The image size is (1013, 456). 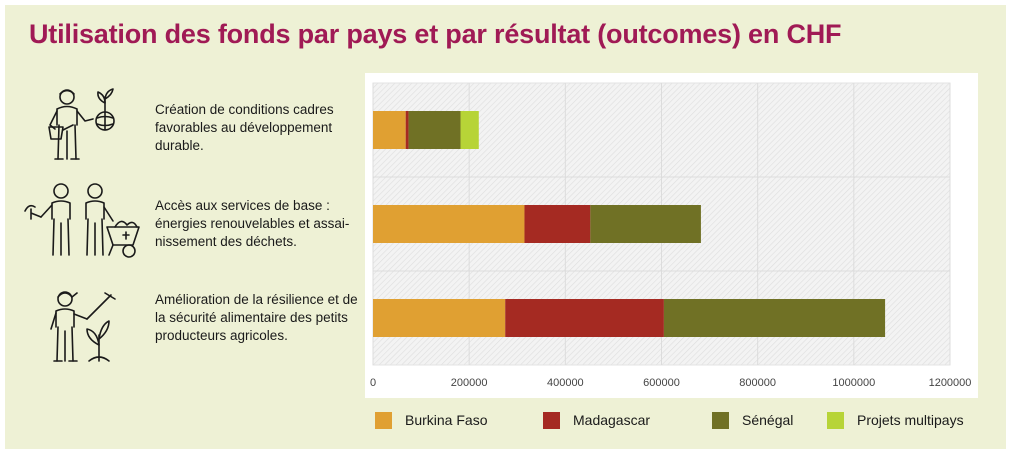 I want to click on x-tick-label-5: 1000000, so click(x=853, y=383).